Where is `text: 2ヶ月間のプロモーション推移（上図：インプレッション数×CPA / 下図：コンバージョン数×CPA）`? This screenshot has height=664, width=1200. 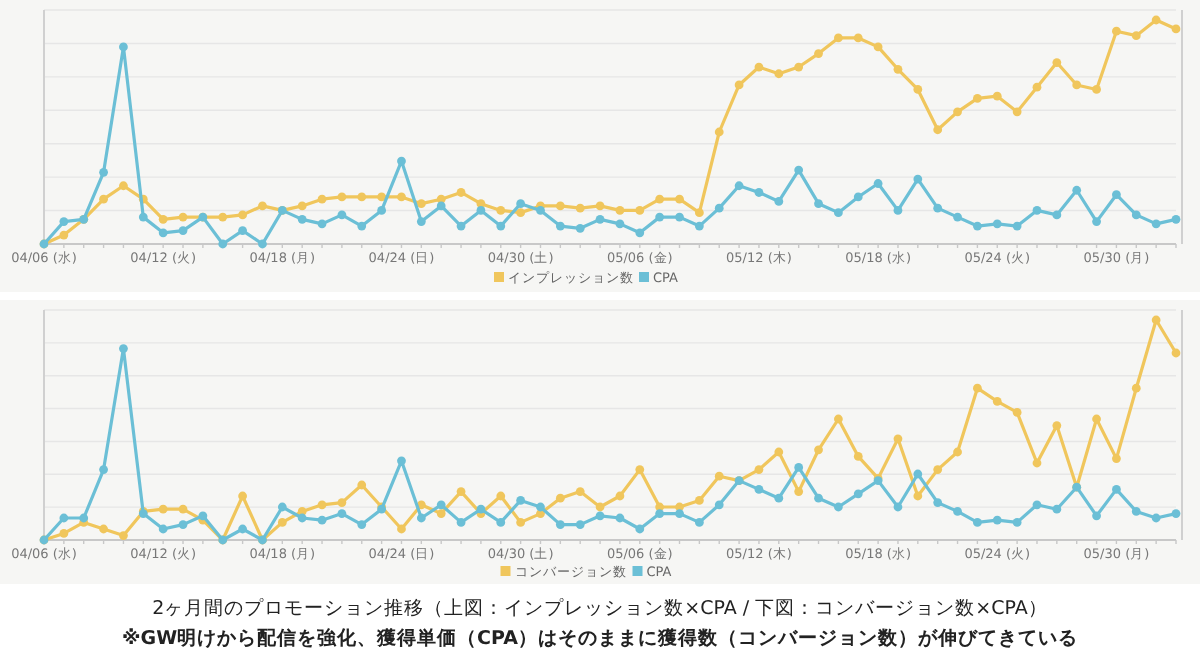
text: 2ヶ月間のプロモーション推移（上図：インプレッション数×CPA / 下図：コンバージョン数×CPA） is located at coordinates (600, 608).